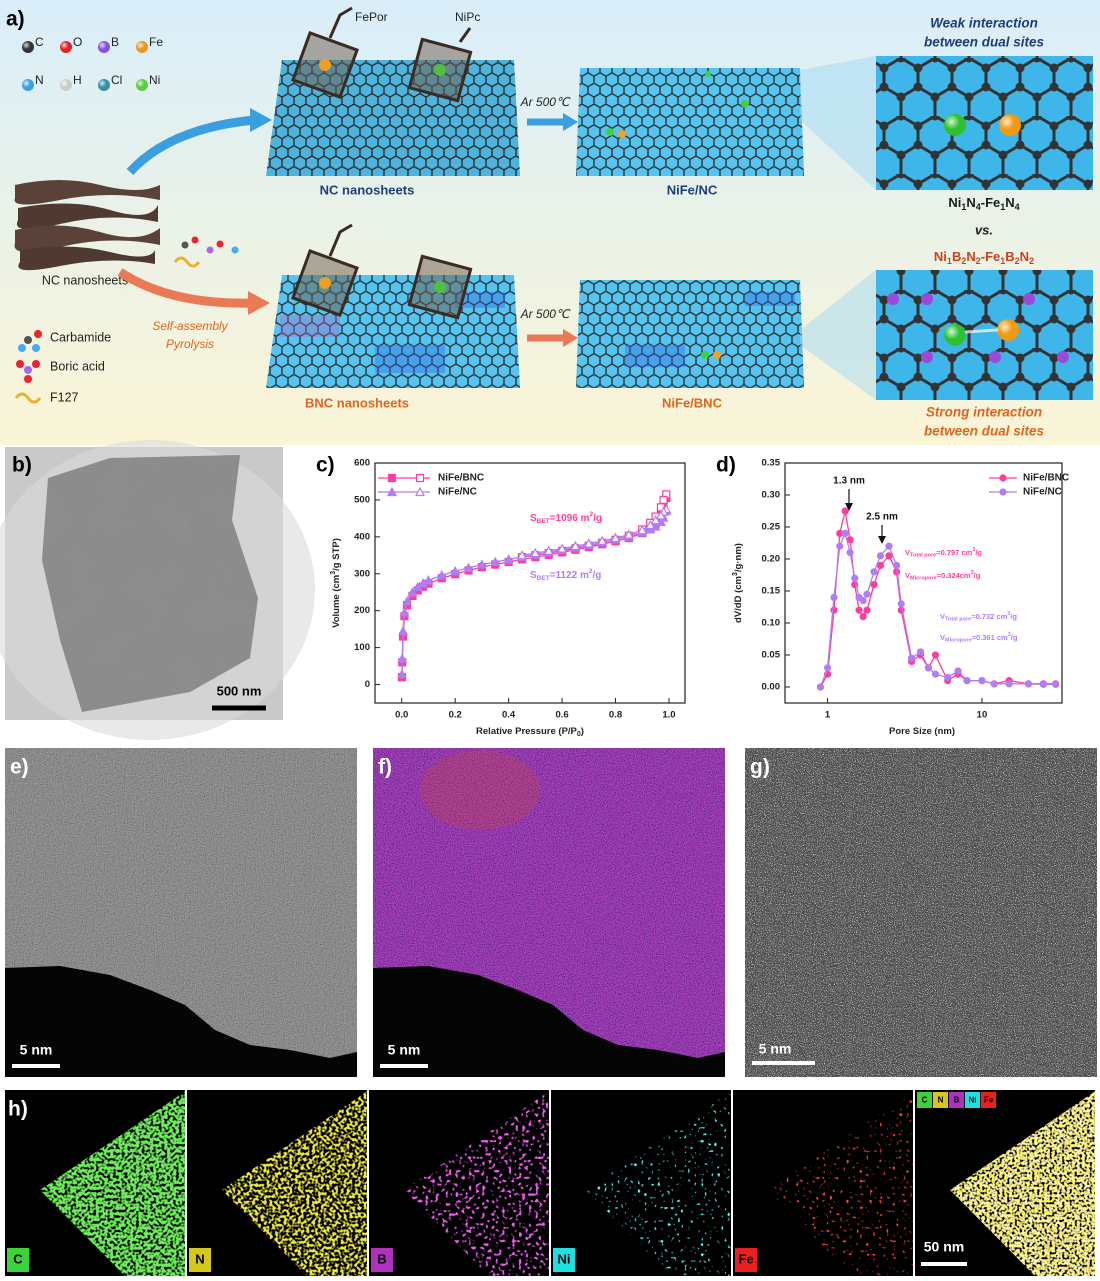 The height and width of the screenshot is (1281, 1100). Describe the element at coordinates (923, 579) in the screenshot. I see `text-part: Micropore` at that location.